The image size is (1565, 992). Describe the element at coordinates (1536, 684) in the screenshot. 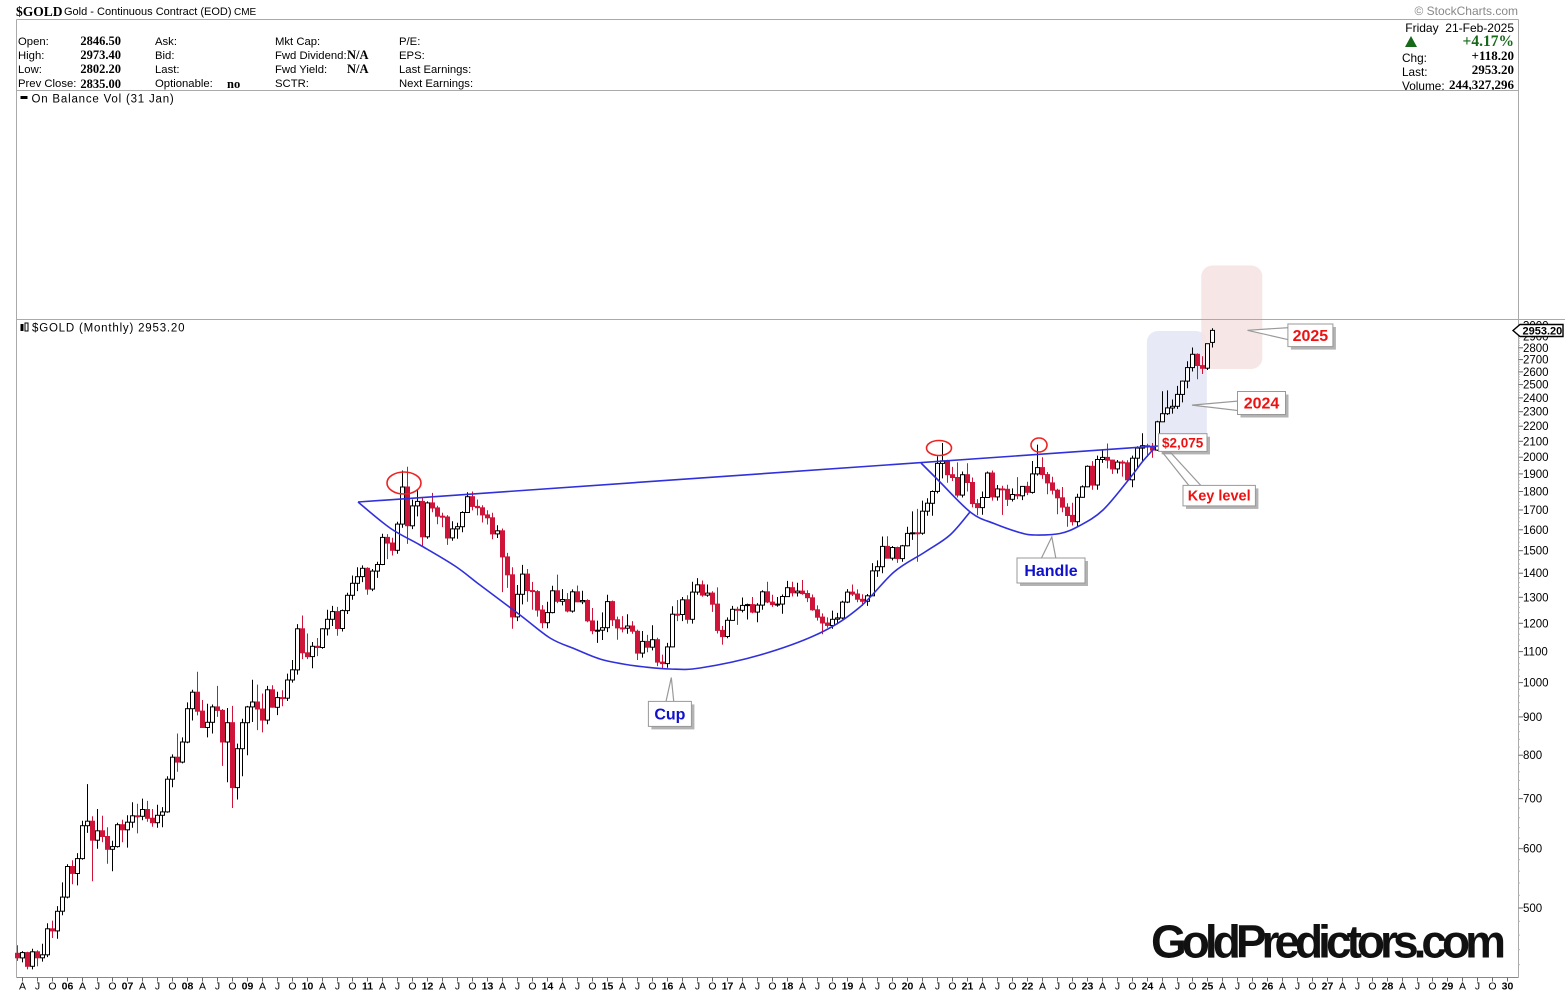

I see `svg-text: 1000` at that location.